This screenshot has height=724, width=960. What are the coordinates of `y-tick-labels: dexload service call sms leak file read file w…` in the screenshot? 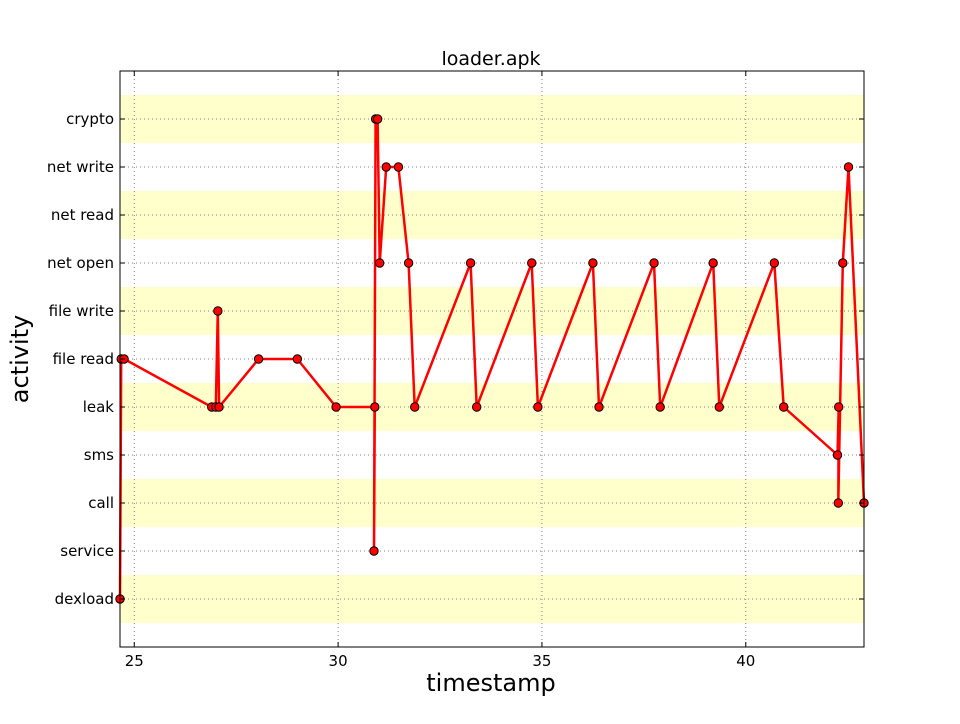 It's located at (80, 359).